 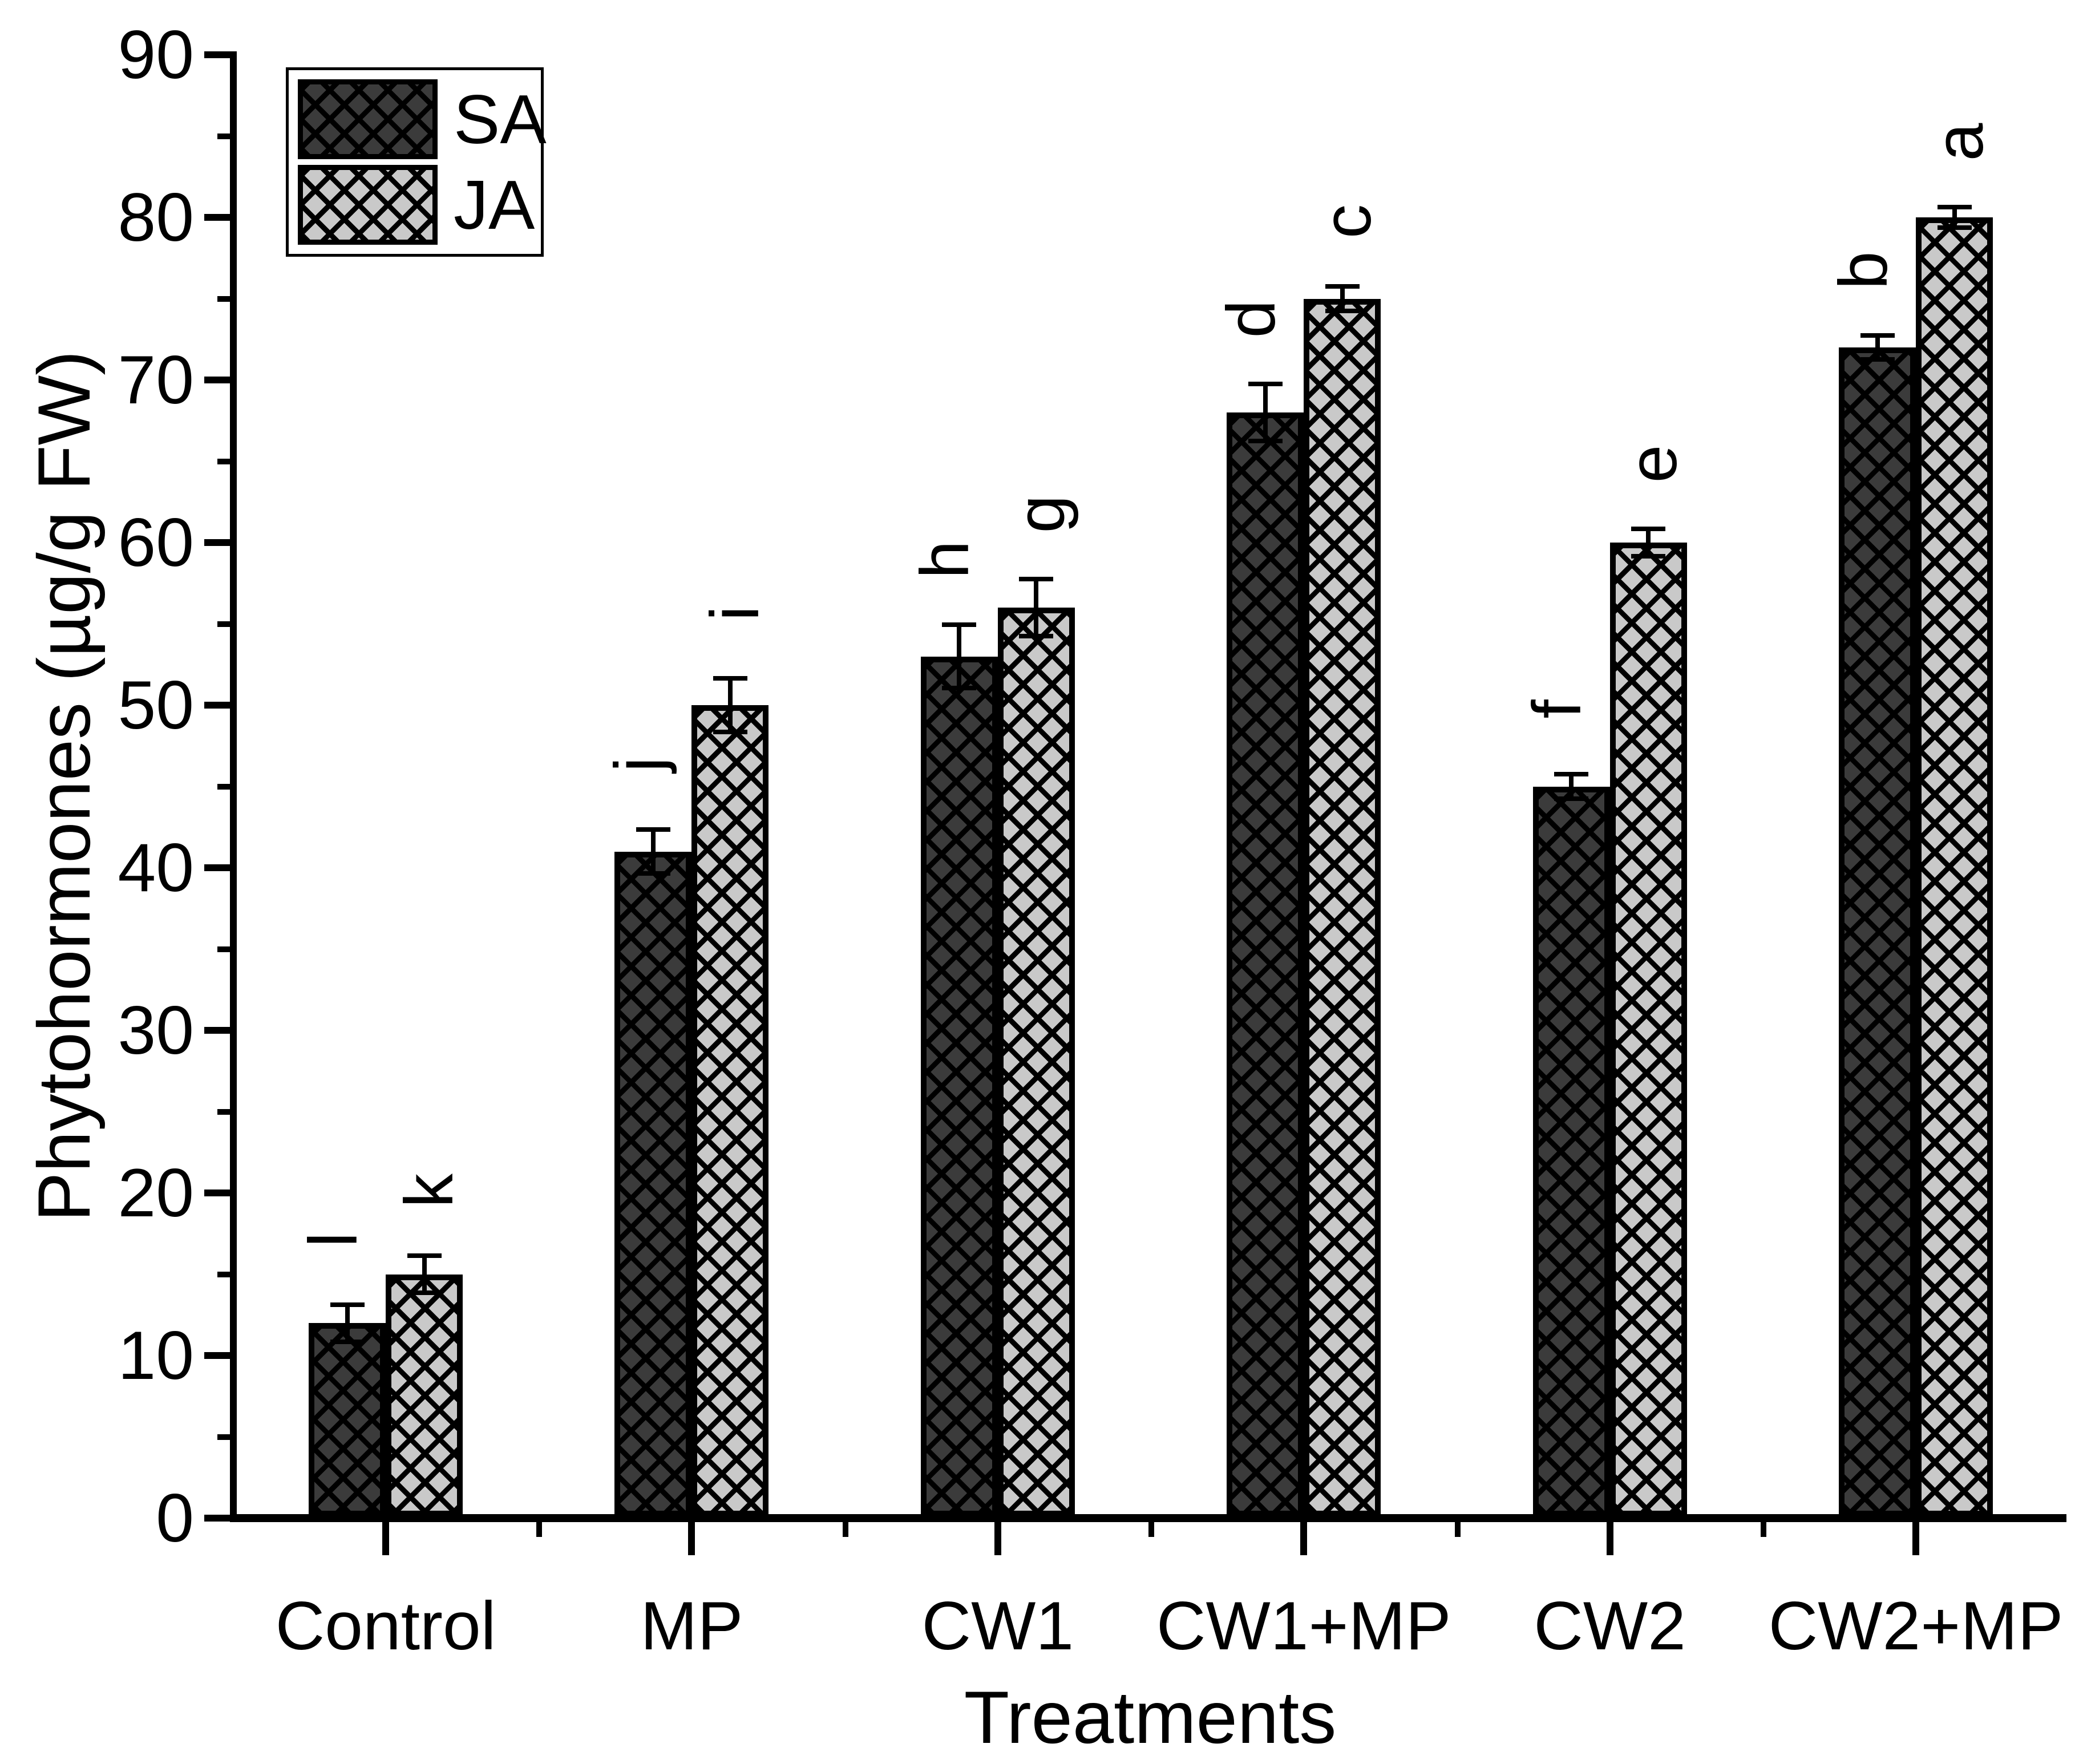 I want to click on y-axis, so click(x=233, y=787).